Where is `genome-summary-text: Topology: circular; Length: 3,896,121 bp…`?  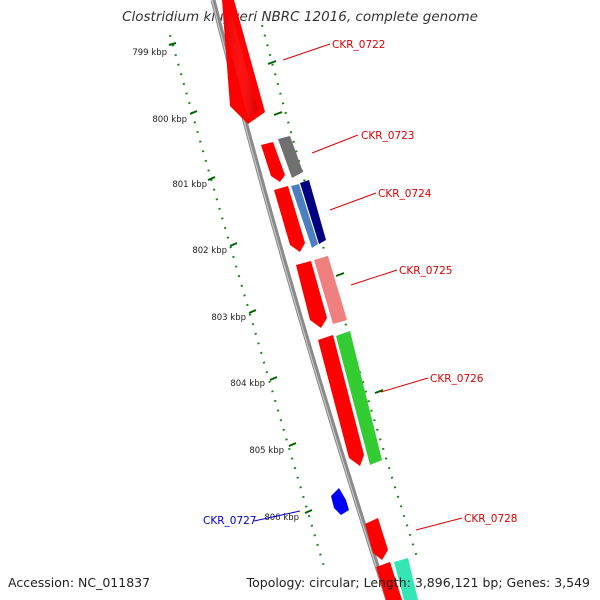
genome-summary-text: Topology: circular; Length: 3,896,121 bp… is located at coordinates (418, 582).